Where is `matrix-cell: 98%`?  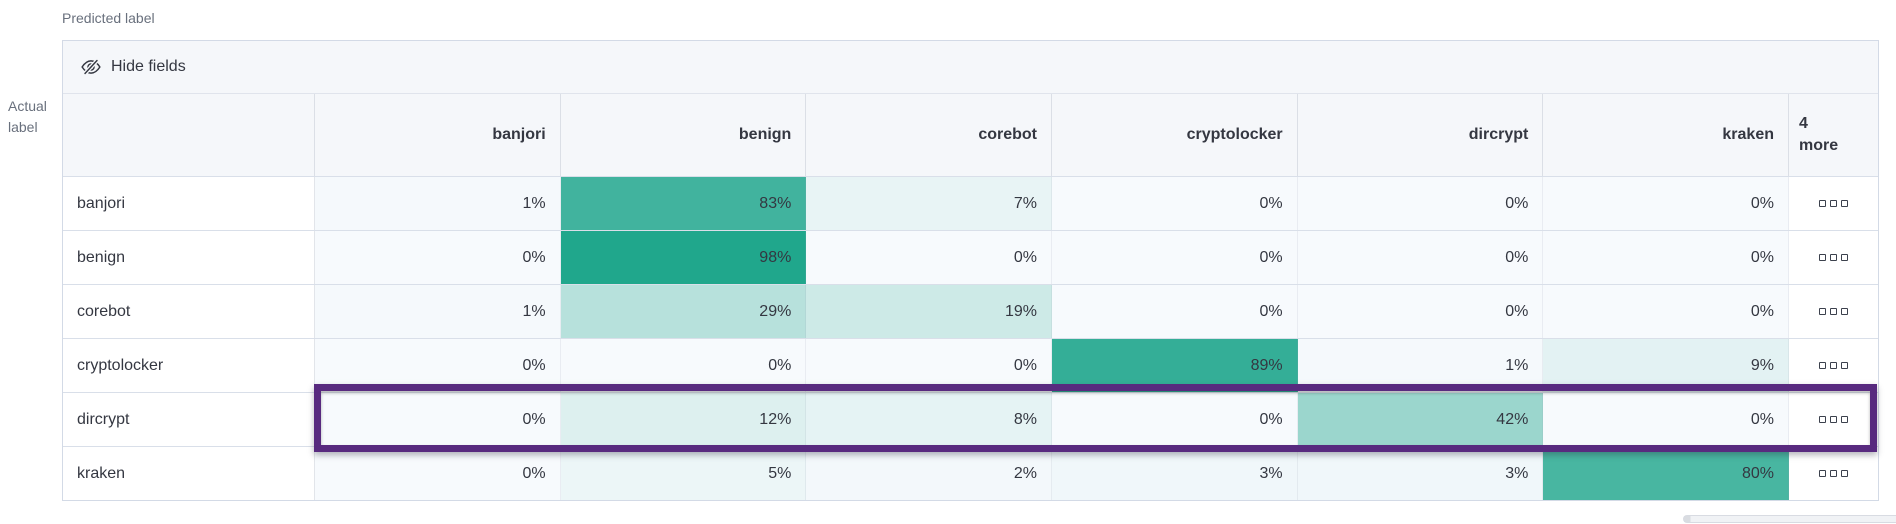 matrix-cell: 98% is located at coordinates (683, 257).